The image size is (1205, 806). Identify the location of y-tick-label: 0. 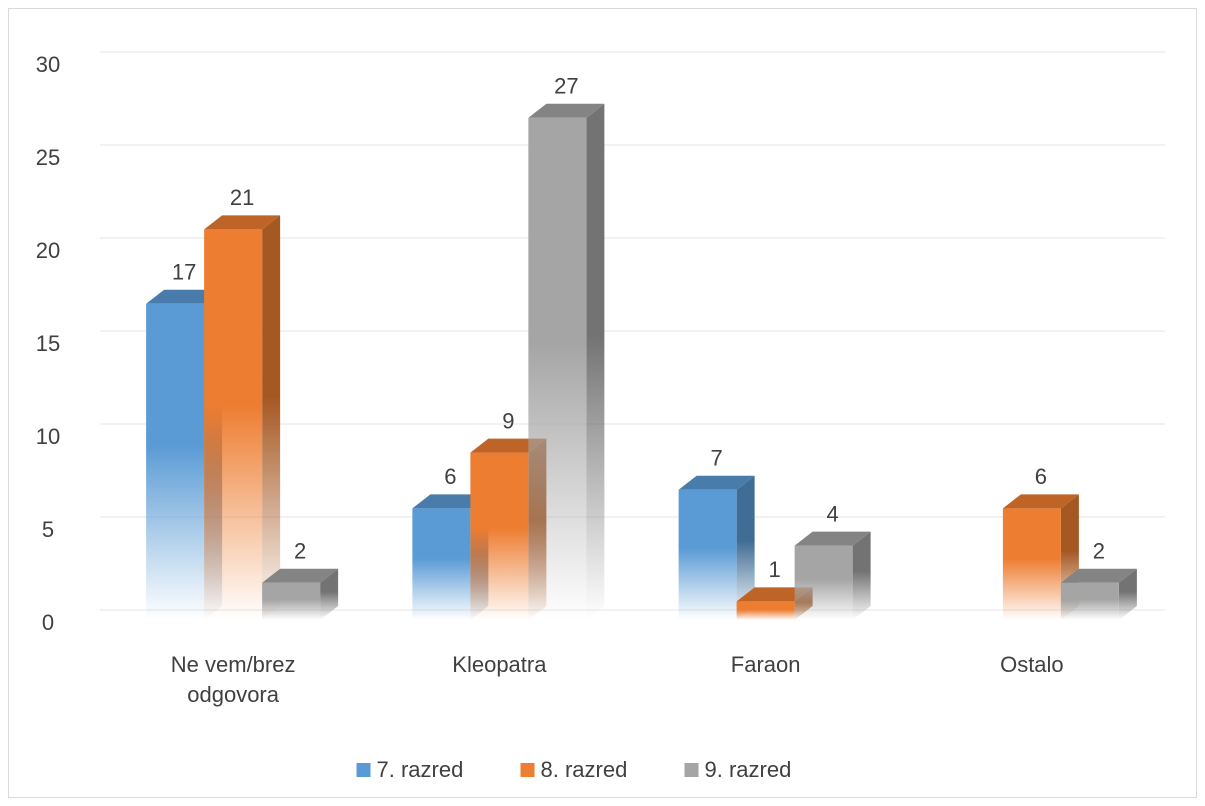
(48, 622).